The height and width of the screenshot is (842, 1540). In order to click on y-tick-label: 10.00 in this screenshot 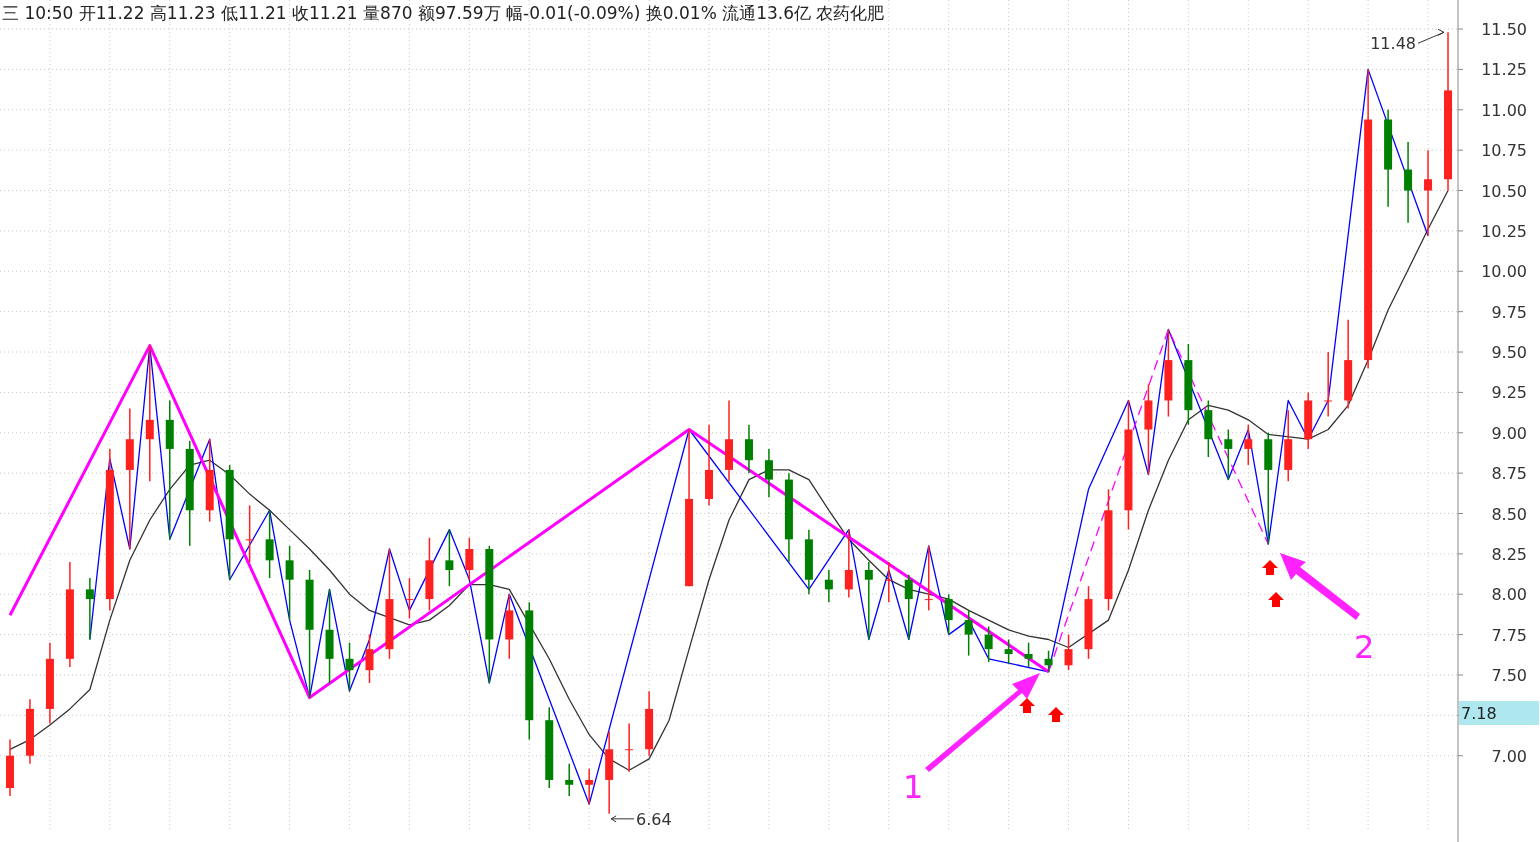, I will do `click(1504, 272)`.